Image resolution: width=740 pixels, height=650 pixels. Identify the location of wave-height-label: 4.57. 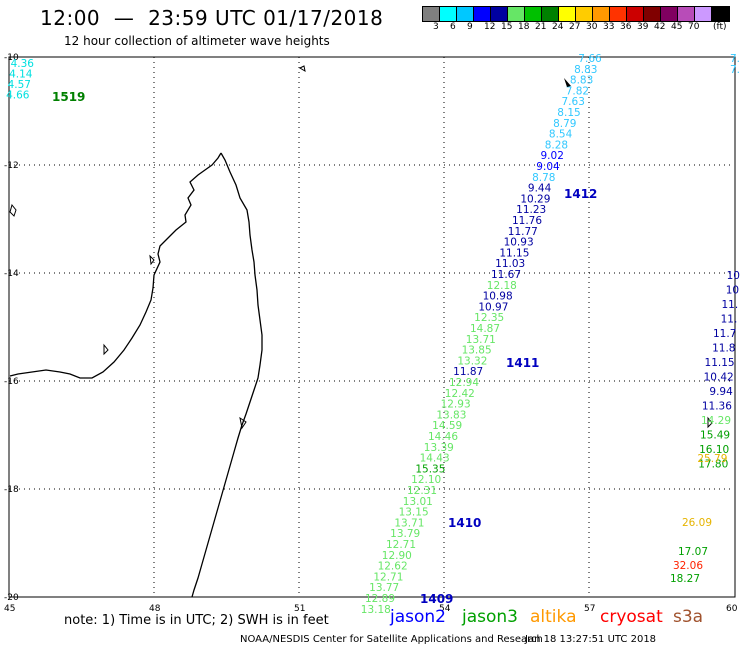
(19, 85).